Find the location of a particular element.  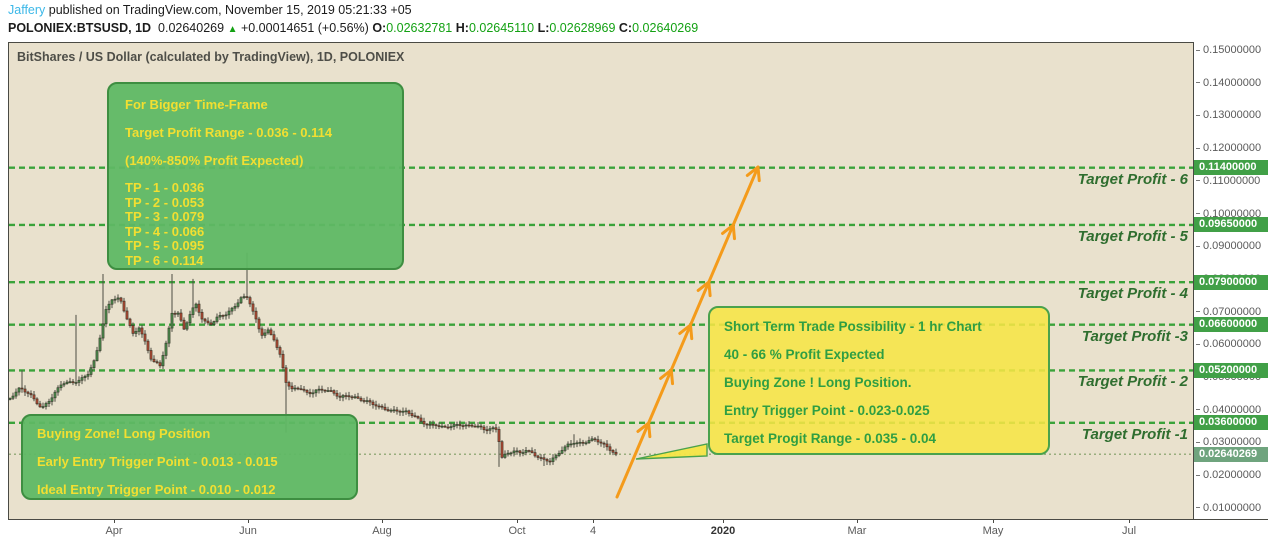

y-tick-label: 0.14000000 is located at coordinates (1231, 83).